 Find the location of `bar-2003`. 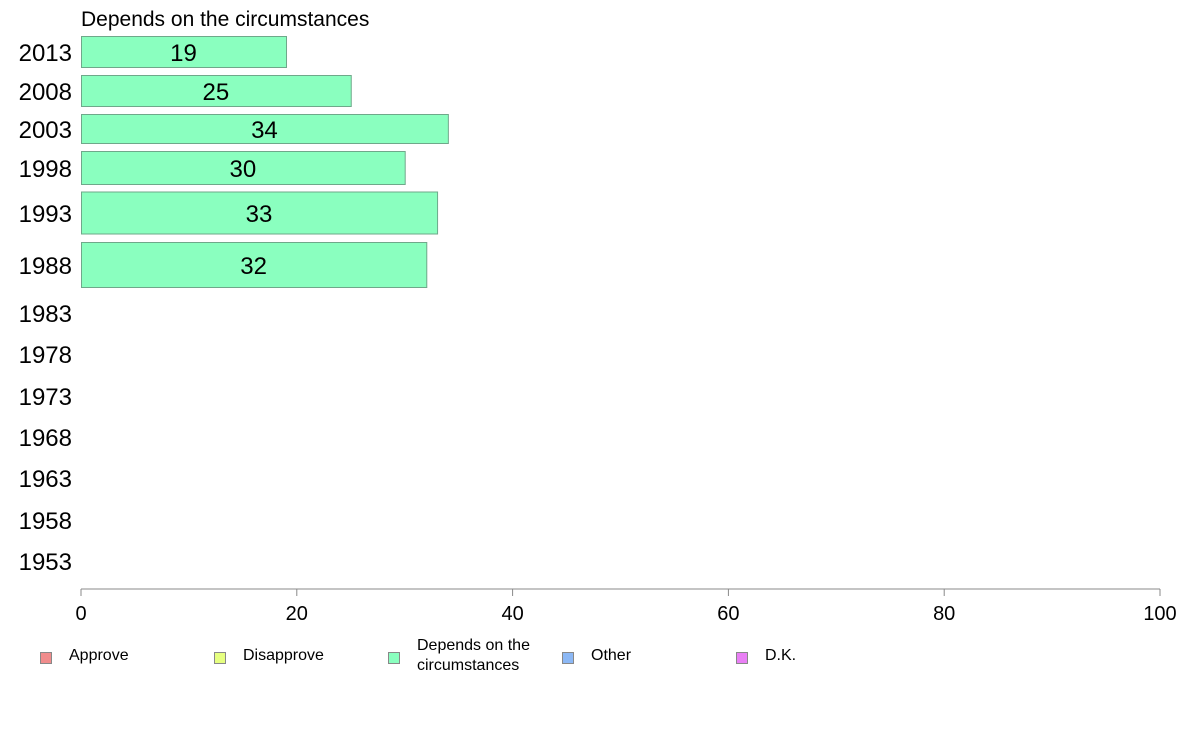

bar-2003 is located at coordinates (265, 129).